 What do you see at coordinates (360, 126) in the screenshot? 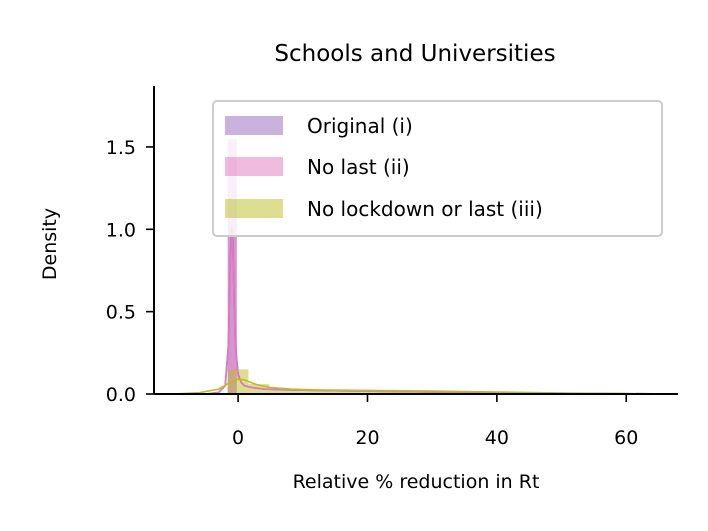
I see `legend-label-original: Original (i)` at bounding box center [360, 126].